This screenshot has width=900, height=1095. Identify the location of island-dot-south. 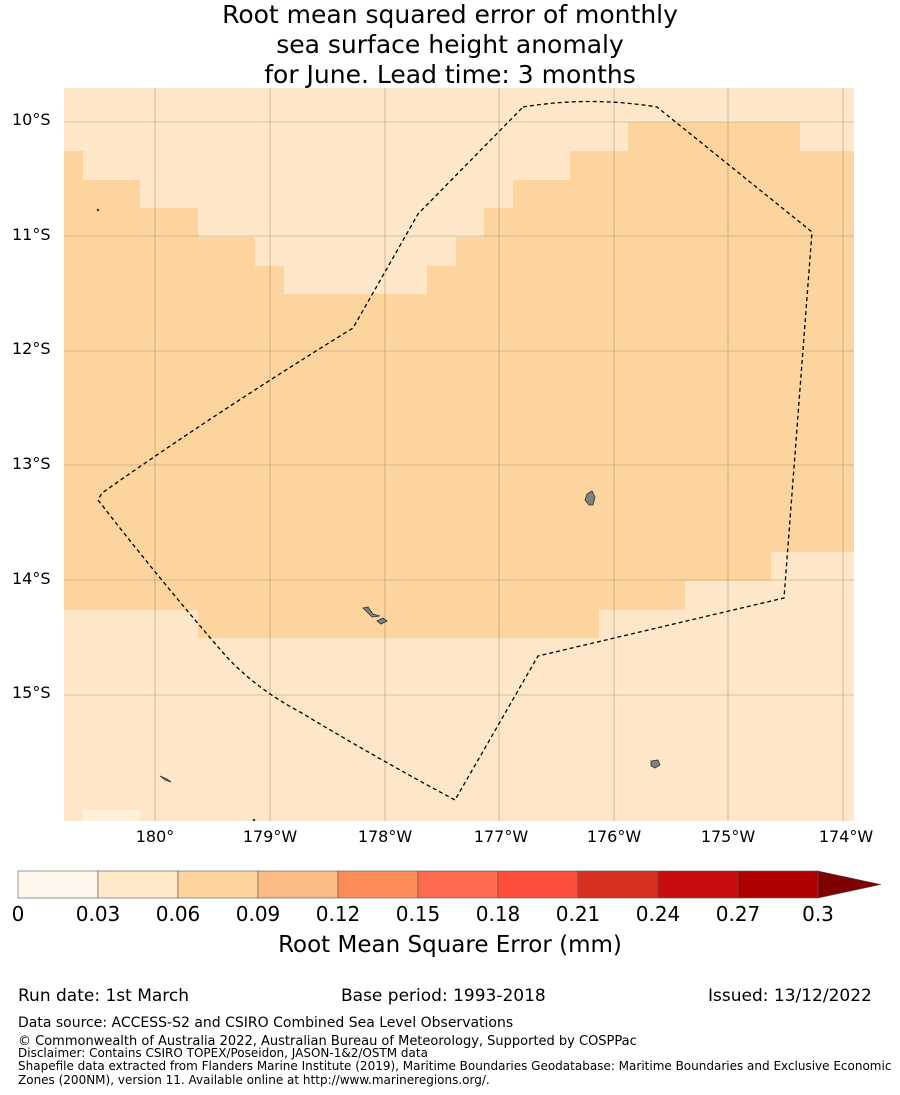
(254, 820).